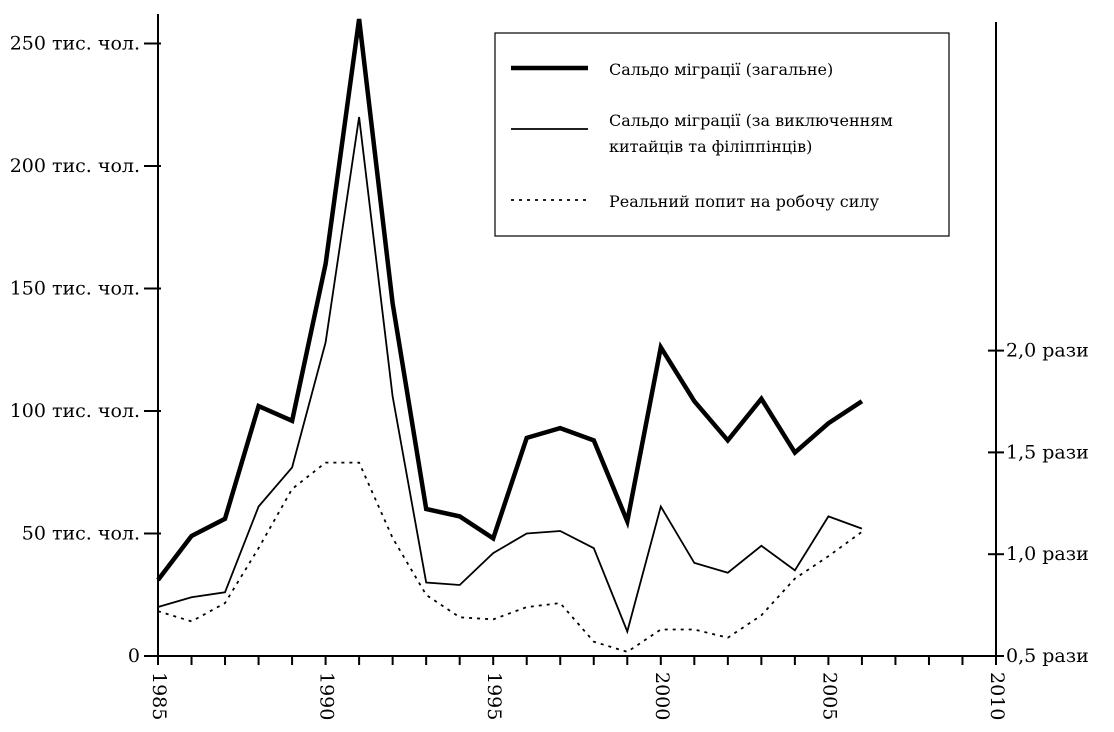 The height and width of the screenshot is (732, 1114). I want to click on left-tick-label: 100 тис. чол., so click(75, 411).